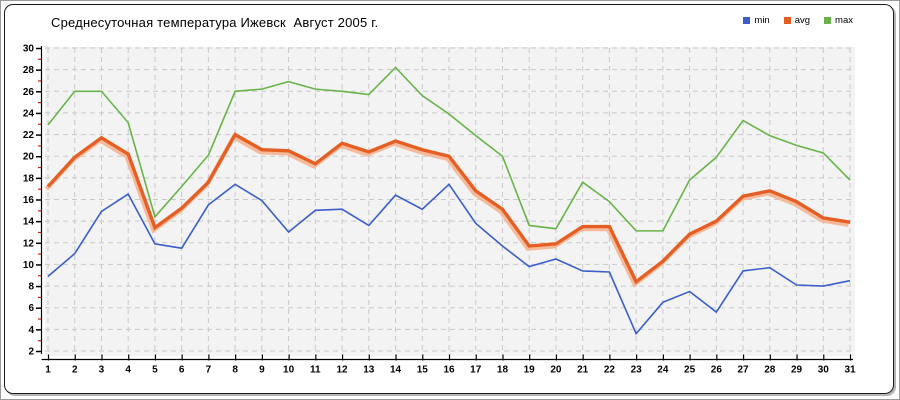  Describe the element at coordinates (102, 370) in the screenshot. I see `x-tick-label: 3` at that location.